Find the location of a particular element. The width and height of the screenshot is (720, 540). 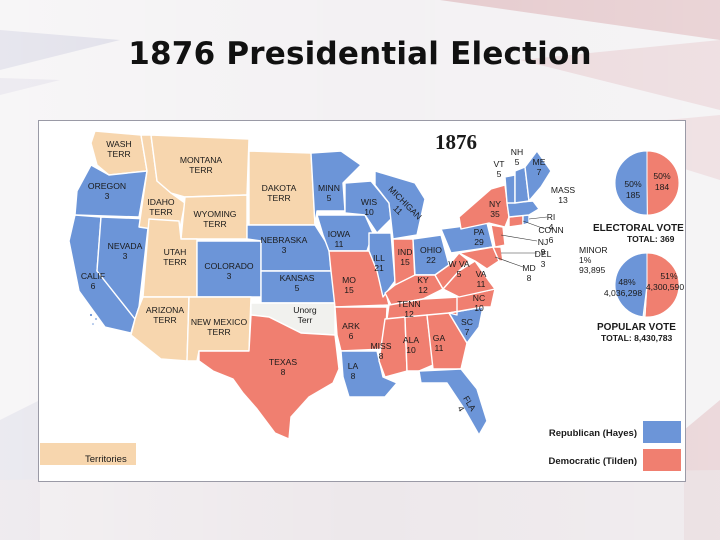

state-label-unorg: Unorg Terr is located at coordinates (305, 315).